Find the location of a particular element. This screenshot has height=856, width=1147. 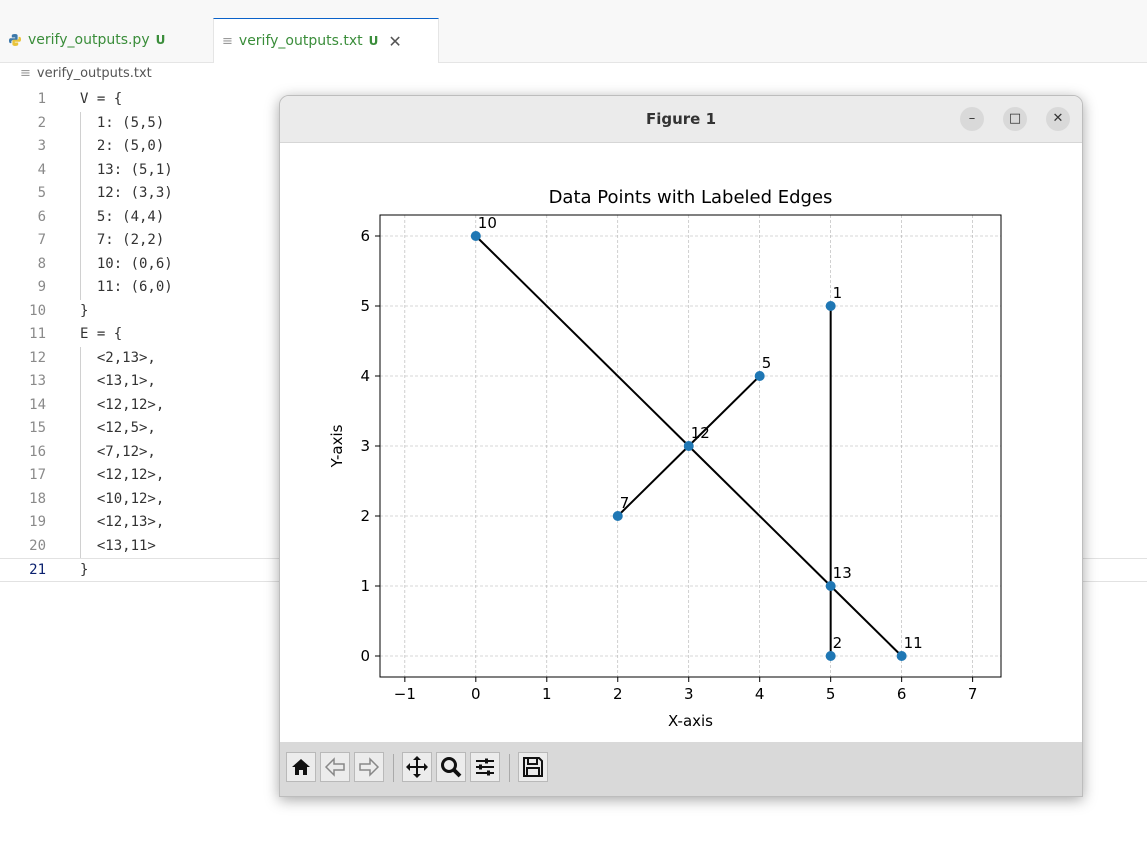

x-tick-label: 3 is located at coordinates (689, 694).